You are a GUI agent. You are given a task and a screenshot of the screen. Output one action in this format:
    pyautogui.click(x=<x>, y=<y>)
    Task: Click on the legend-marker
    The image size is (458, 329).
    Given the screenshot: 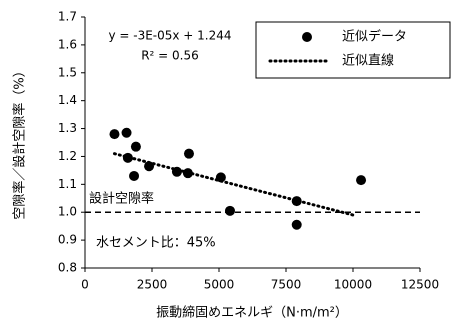 What is the action you would take?
    pyautogui.click(x=307, y=37)
    